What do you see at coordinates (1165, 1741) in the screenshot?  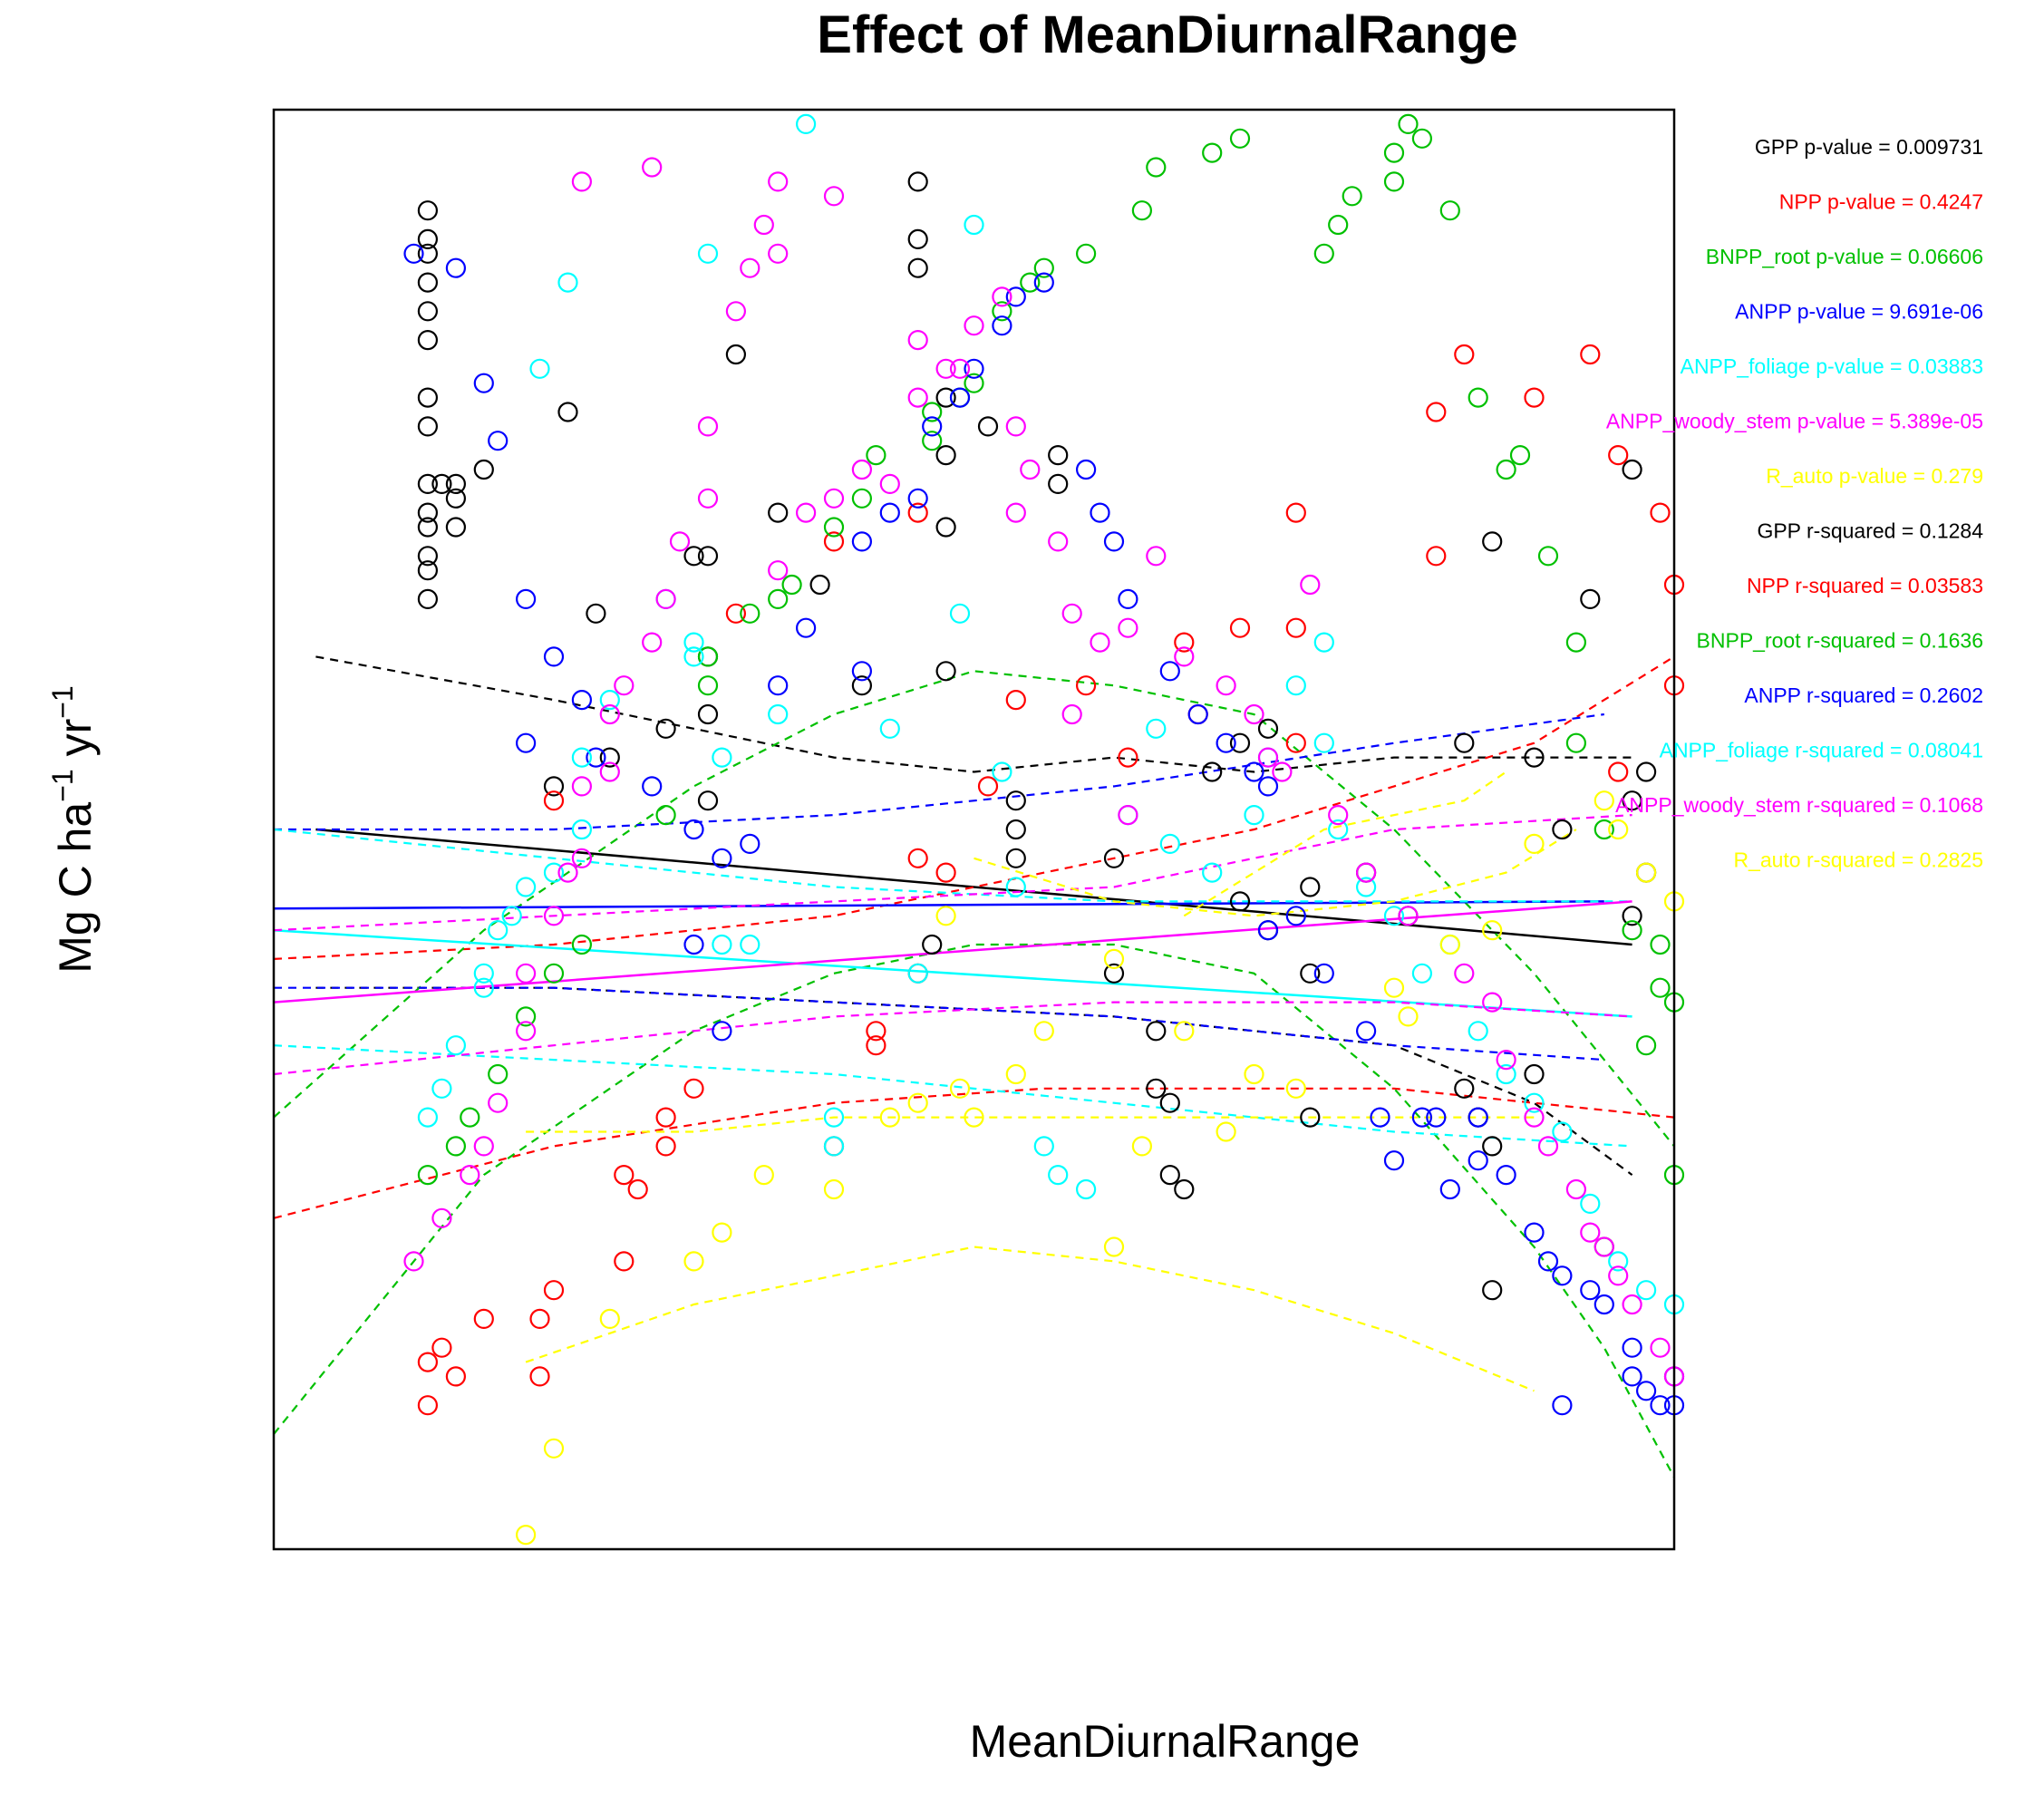 I see `x-axis-label: MeanDiurnalRange` at bounding box center [1165, 1741].